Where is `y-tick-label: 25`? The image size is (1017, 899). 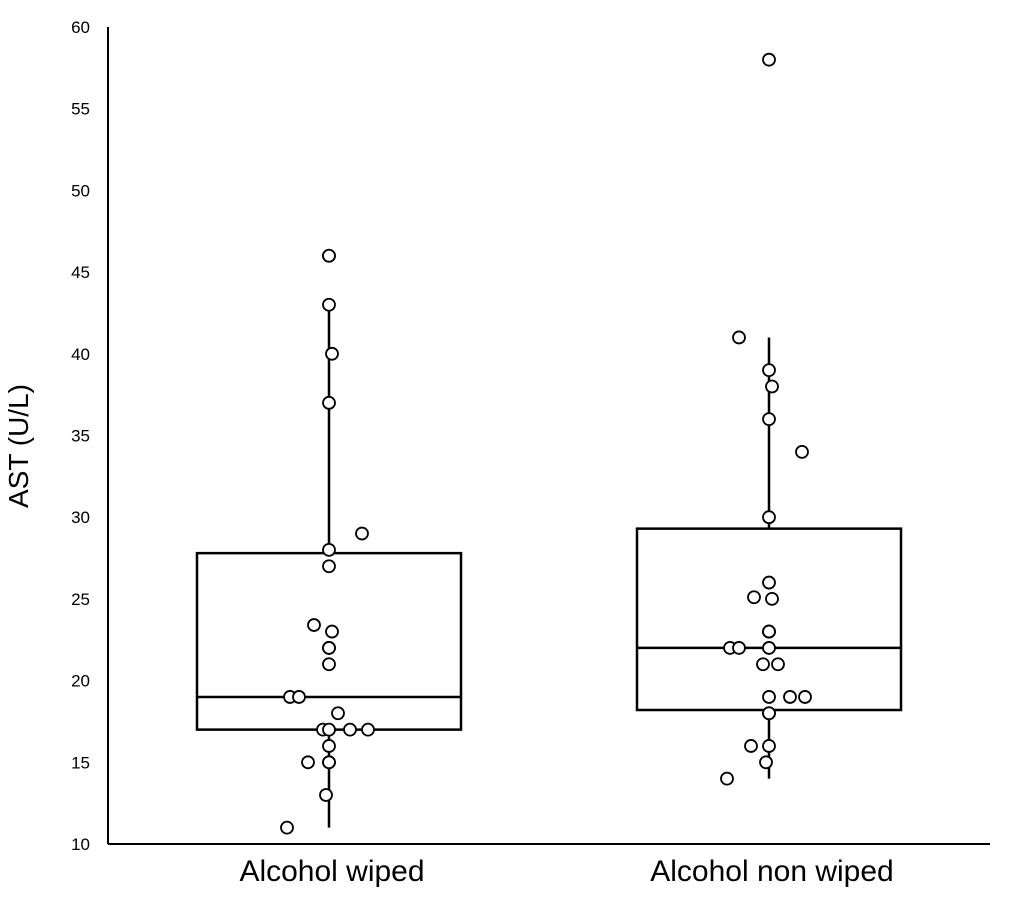
y-tick-label: 25 is located at coordinates (80, 599).